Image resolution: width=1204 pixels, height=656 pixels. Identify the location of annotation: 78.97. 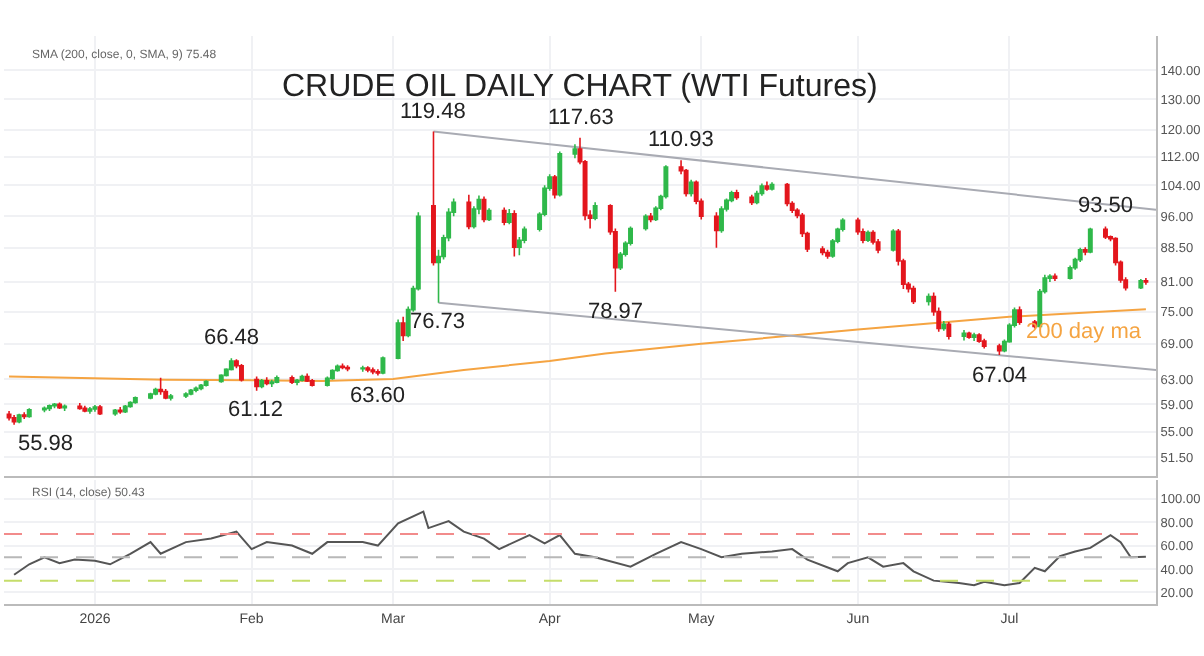
(616, 312).